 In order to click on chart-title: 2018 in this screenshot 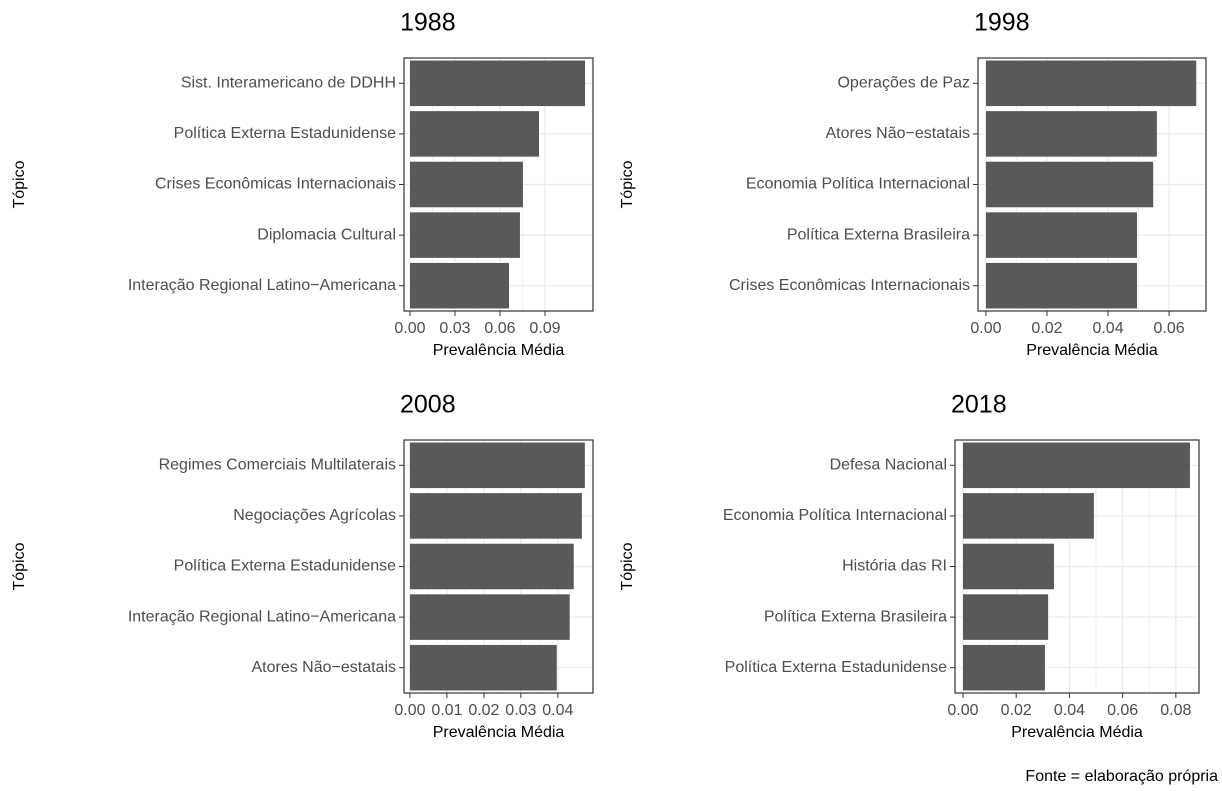, I will do `click(979, 405)`.